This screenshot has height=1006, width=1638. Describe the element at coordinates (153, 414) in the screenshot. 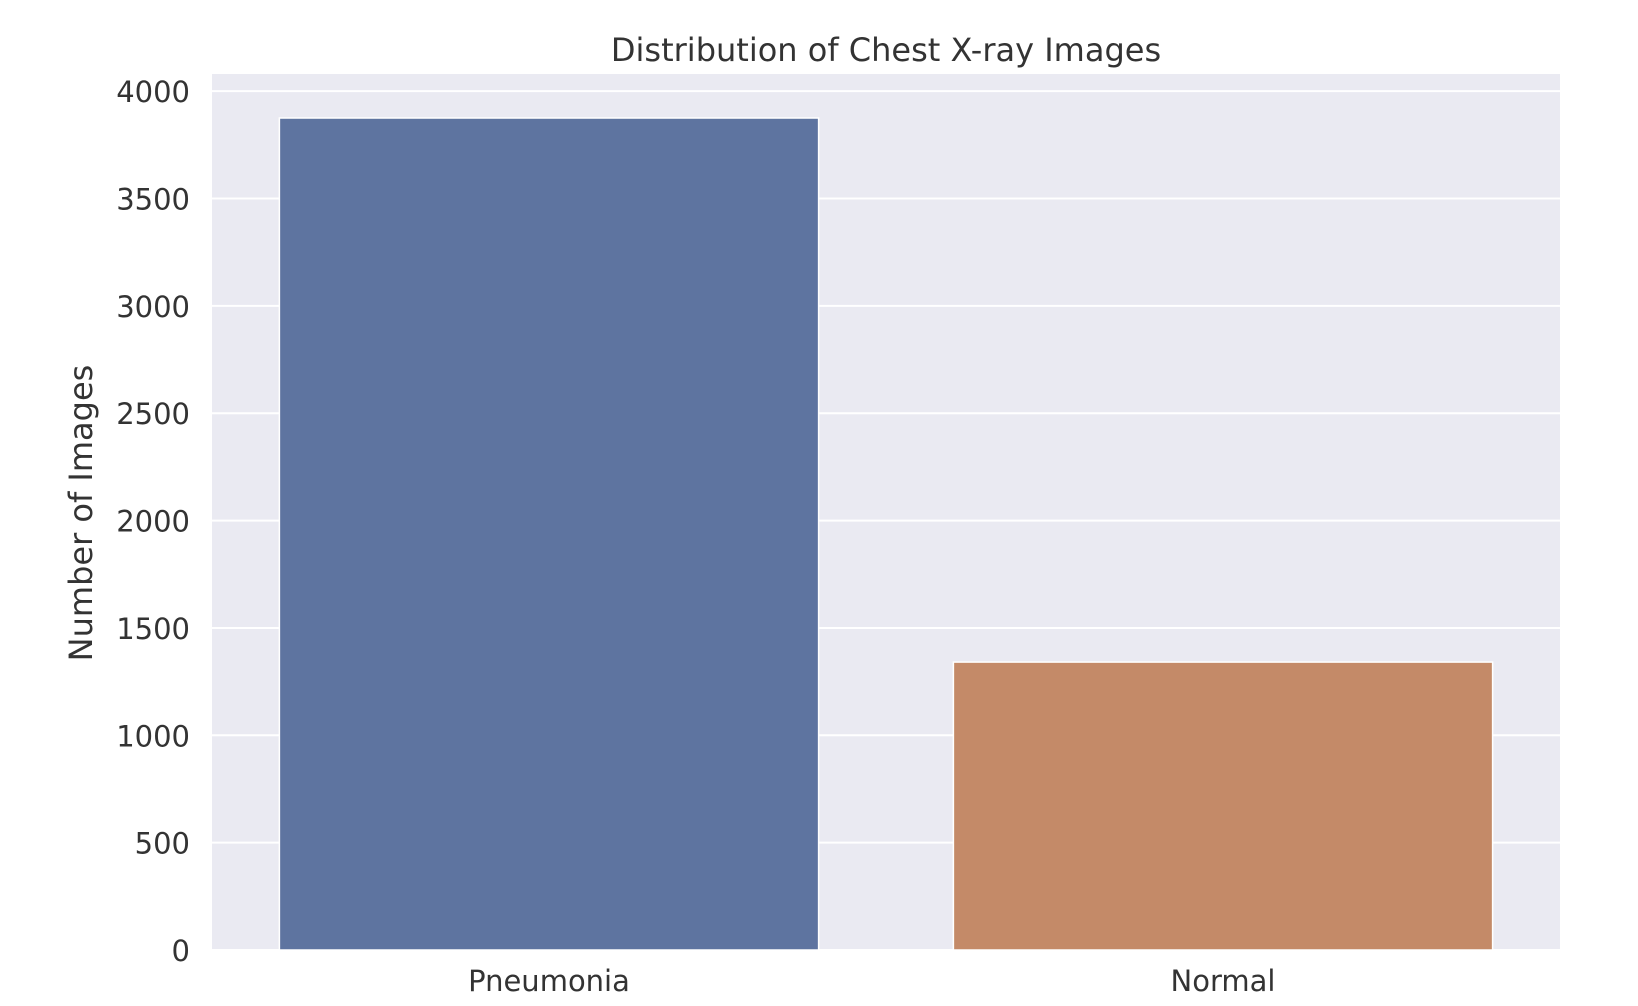

I see `y-tick-label: 2500` at that location.